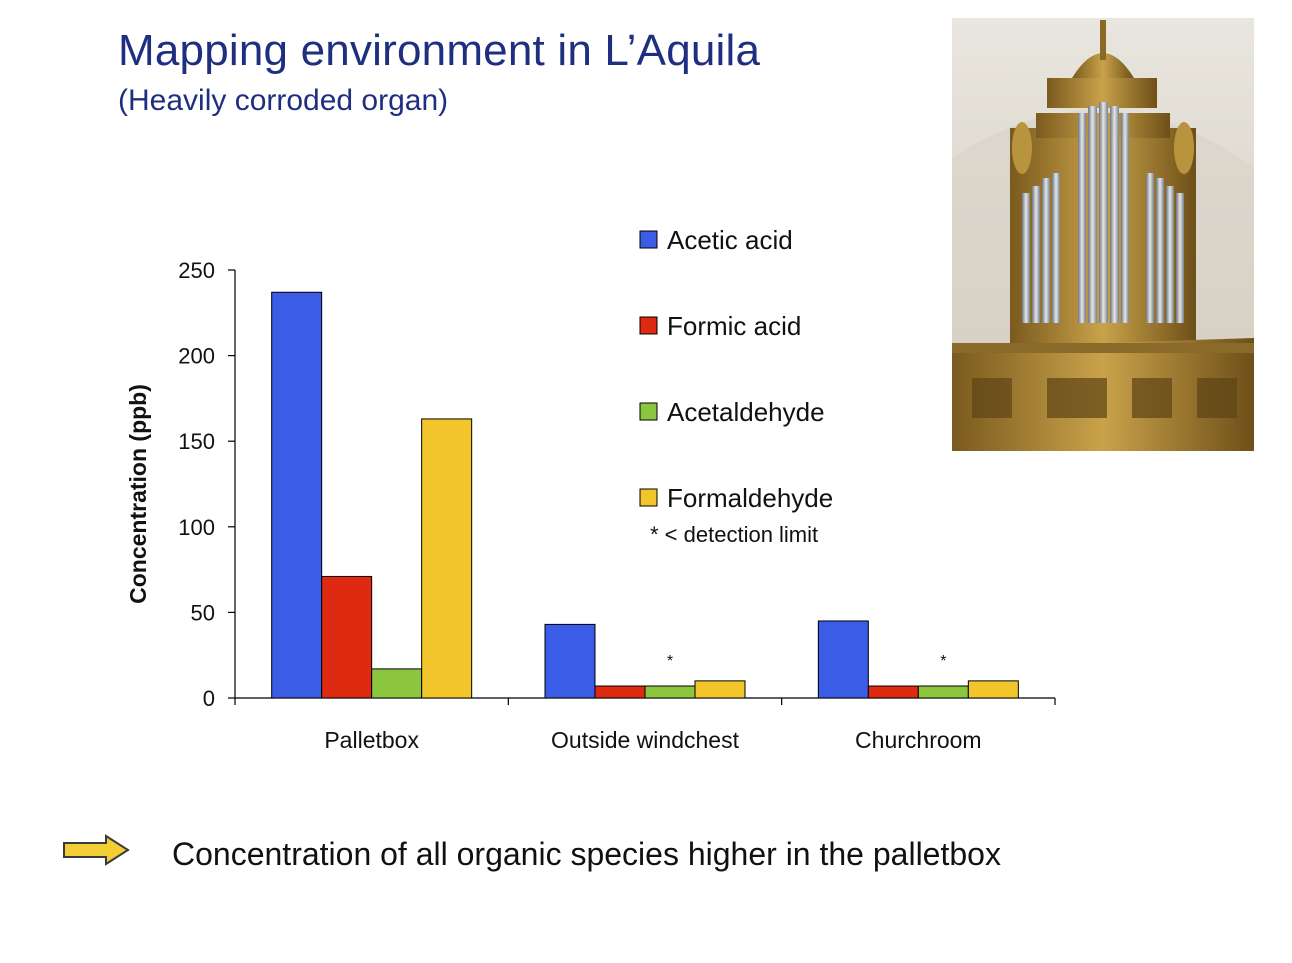 The image size is (1292, 963). Describe the element at coordinates (918, 740) in the screenshot. I see `x-tick-label: Churchroom` at that location.